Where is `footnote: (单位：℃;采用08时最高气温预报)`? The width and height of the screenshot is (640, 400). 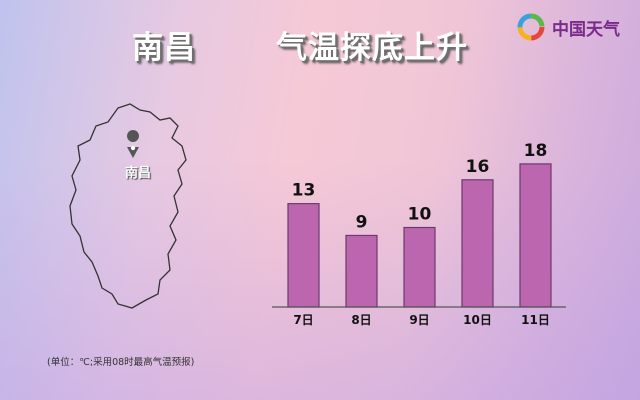 footnote: (单位：℃;采用08时最高气温预报) is located at coordinates (121, 362).